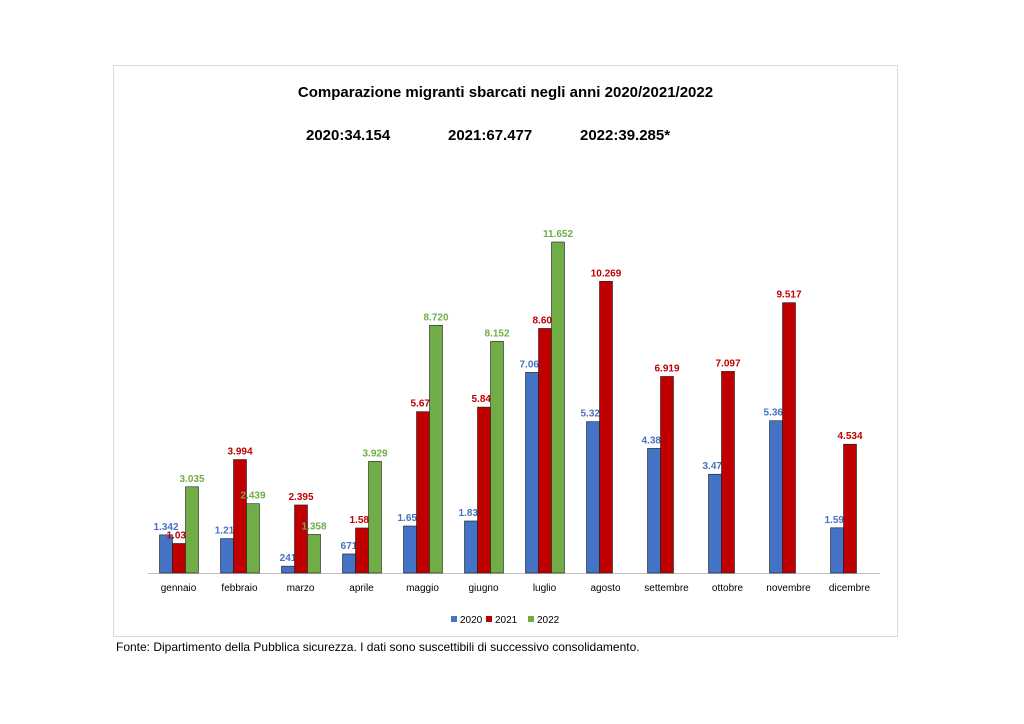  Describe the element at coordinates (837, 550) in the screenshot. I see `bar-2020-dicembre` at that location.